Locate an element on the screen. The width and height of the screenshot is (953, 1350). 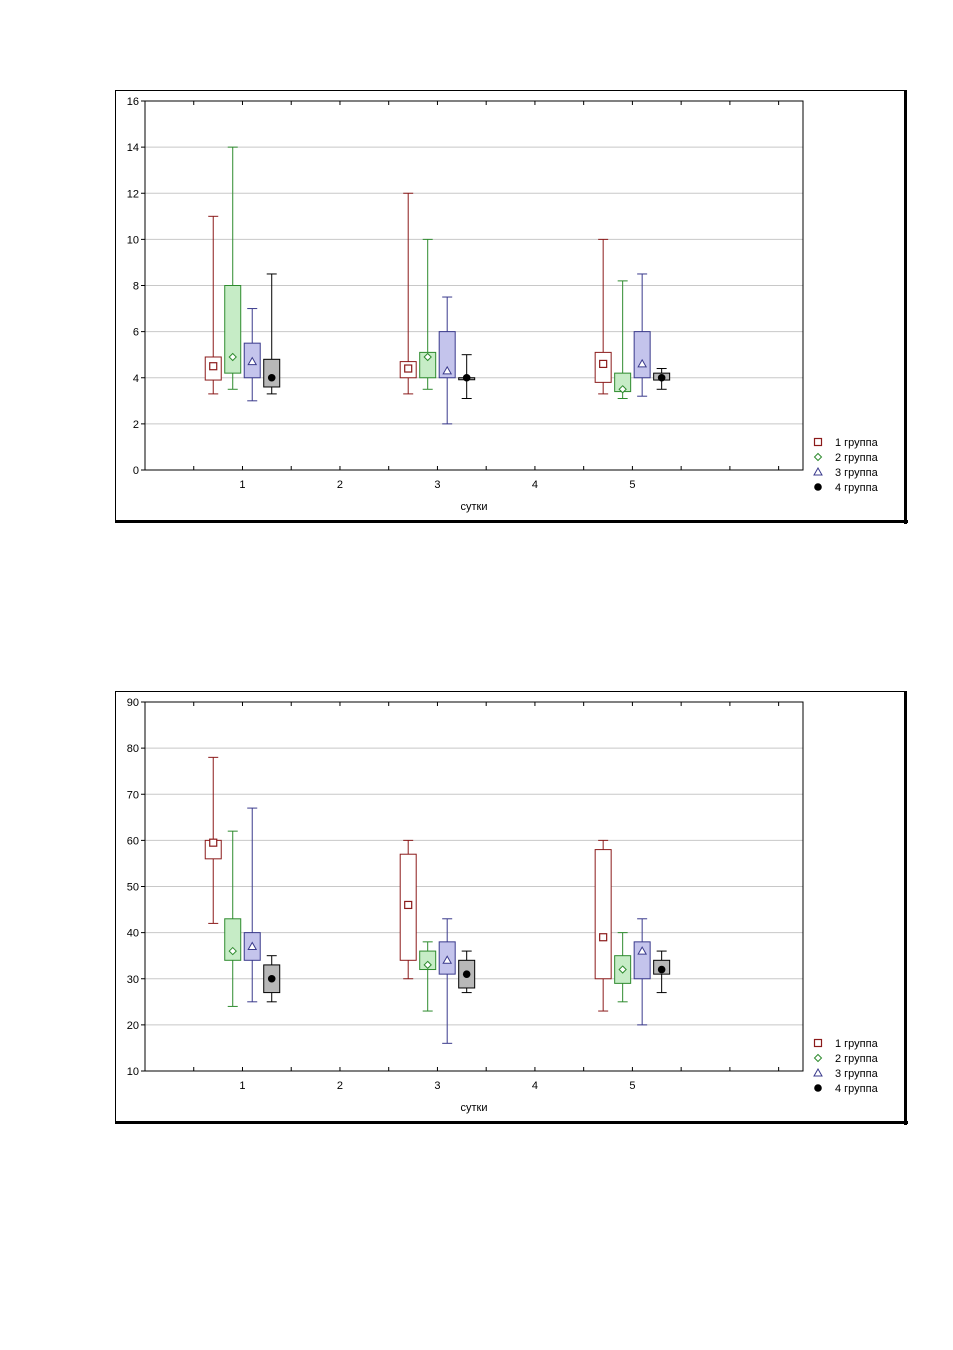
y-tick-label: 40 is located at coordinates (133, 934).